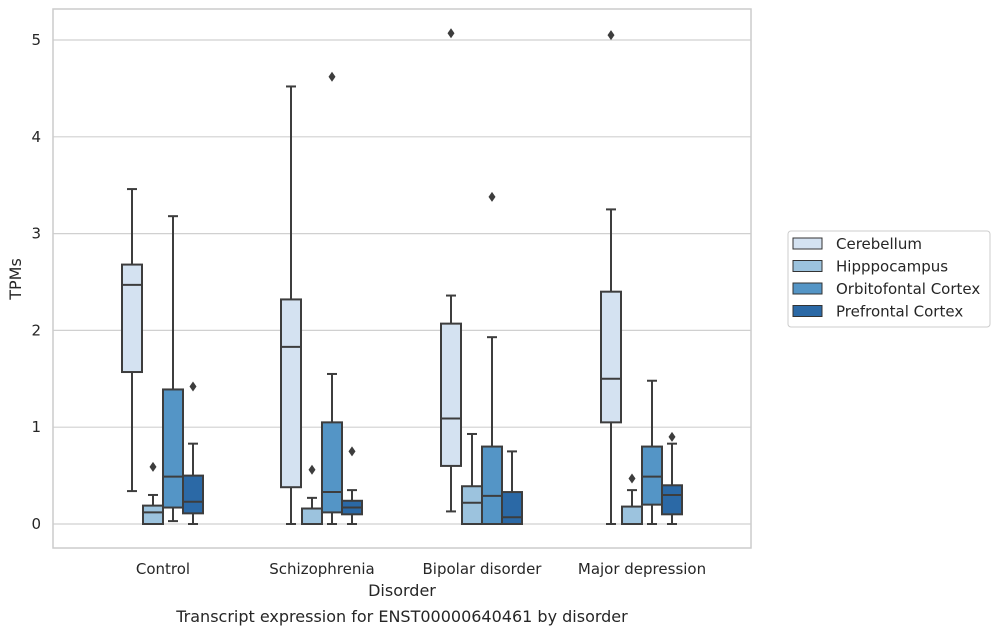  Describe the element at coordinates (36, 234) in the screenshot. I see `y-tick-label: 3` at that location.